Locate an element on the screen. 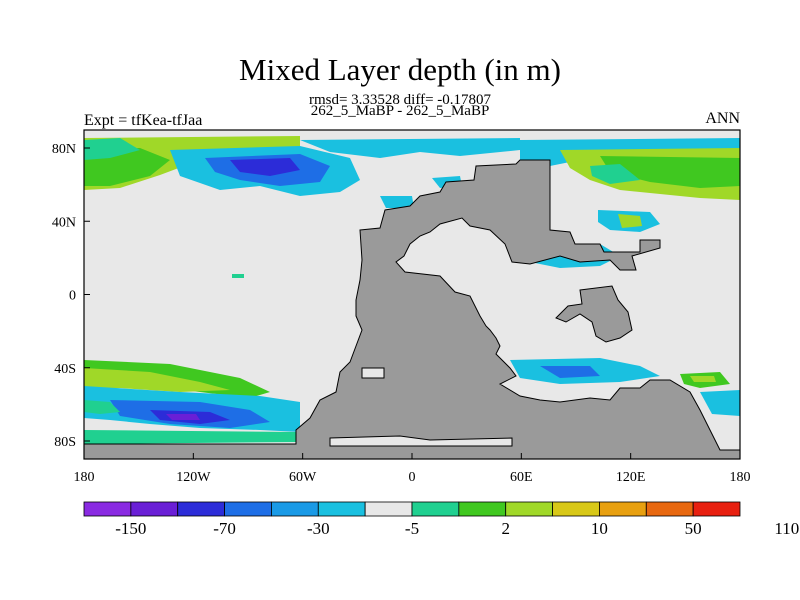  x-tick-label: 0 is located at coordinates (412, 477).